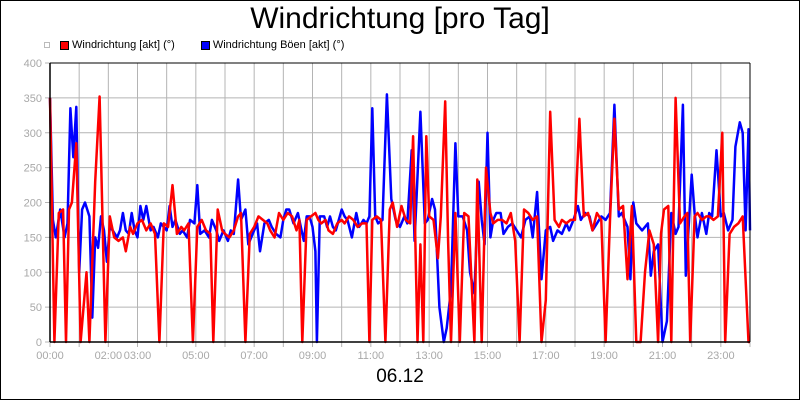 The image size is (800, 400). I want to click on x-tick-label: 03:00, so click(138, 356).